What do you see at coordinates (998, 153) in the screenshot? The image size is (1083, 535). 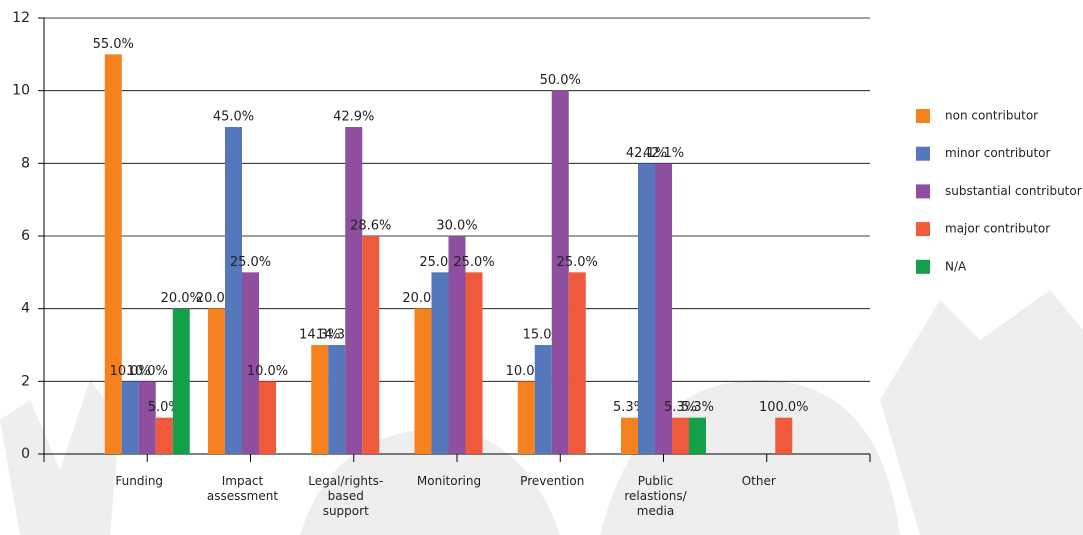 I see `legend-label: minor contributor` at bounding box center [998, 153].